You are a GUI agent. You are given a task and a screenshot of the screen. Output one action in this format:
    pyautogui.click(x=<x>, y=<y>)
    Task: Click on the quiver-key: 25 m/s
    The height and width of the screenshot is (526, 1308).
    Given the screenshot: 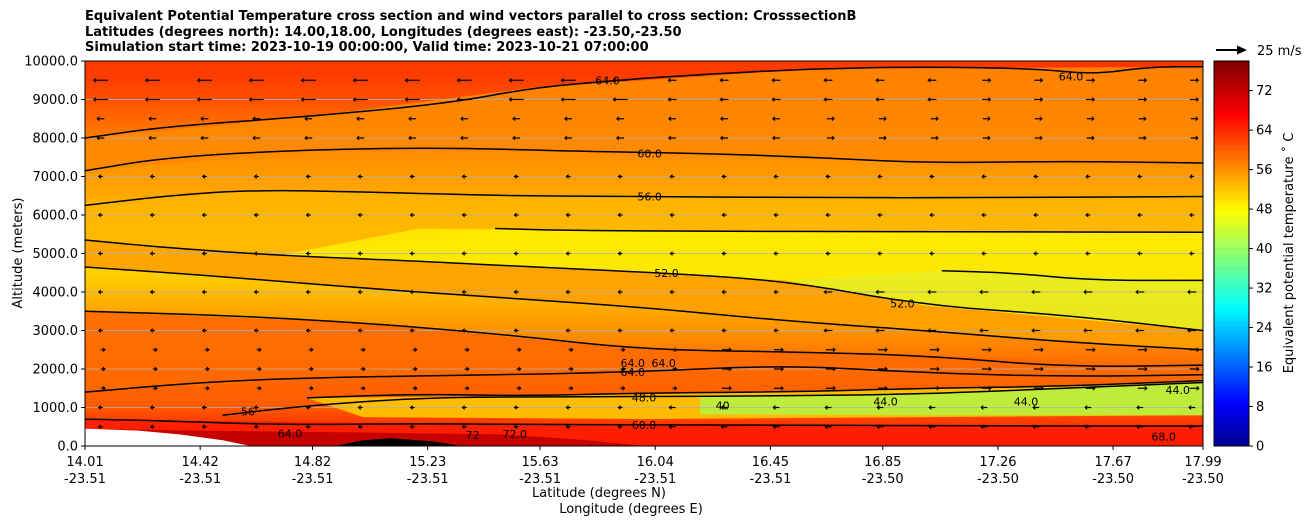 What is the action you would take?
    pyautogui.click(x=1259, y=51)
    